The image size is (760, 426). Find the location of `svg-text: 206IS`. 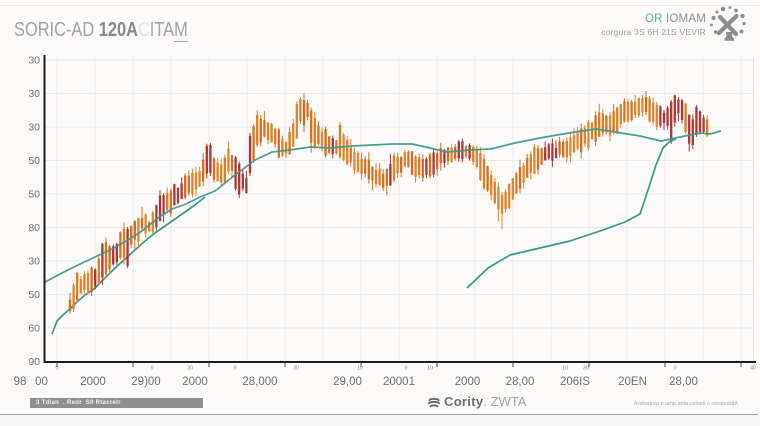

svg-text: 206IS is located at coordinates (575, 382).